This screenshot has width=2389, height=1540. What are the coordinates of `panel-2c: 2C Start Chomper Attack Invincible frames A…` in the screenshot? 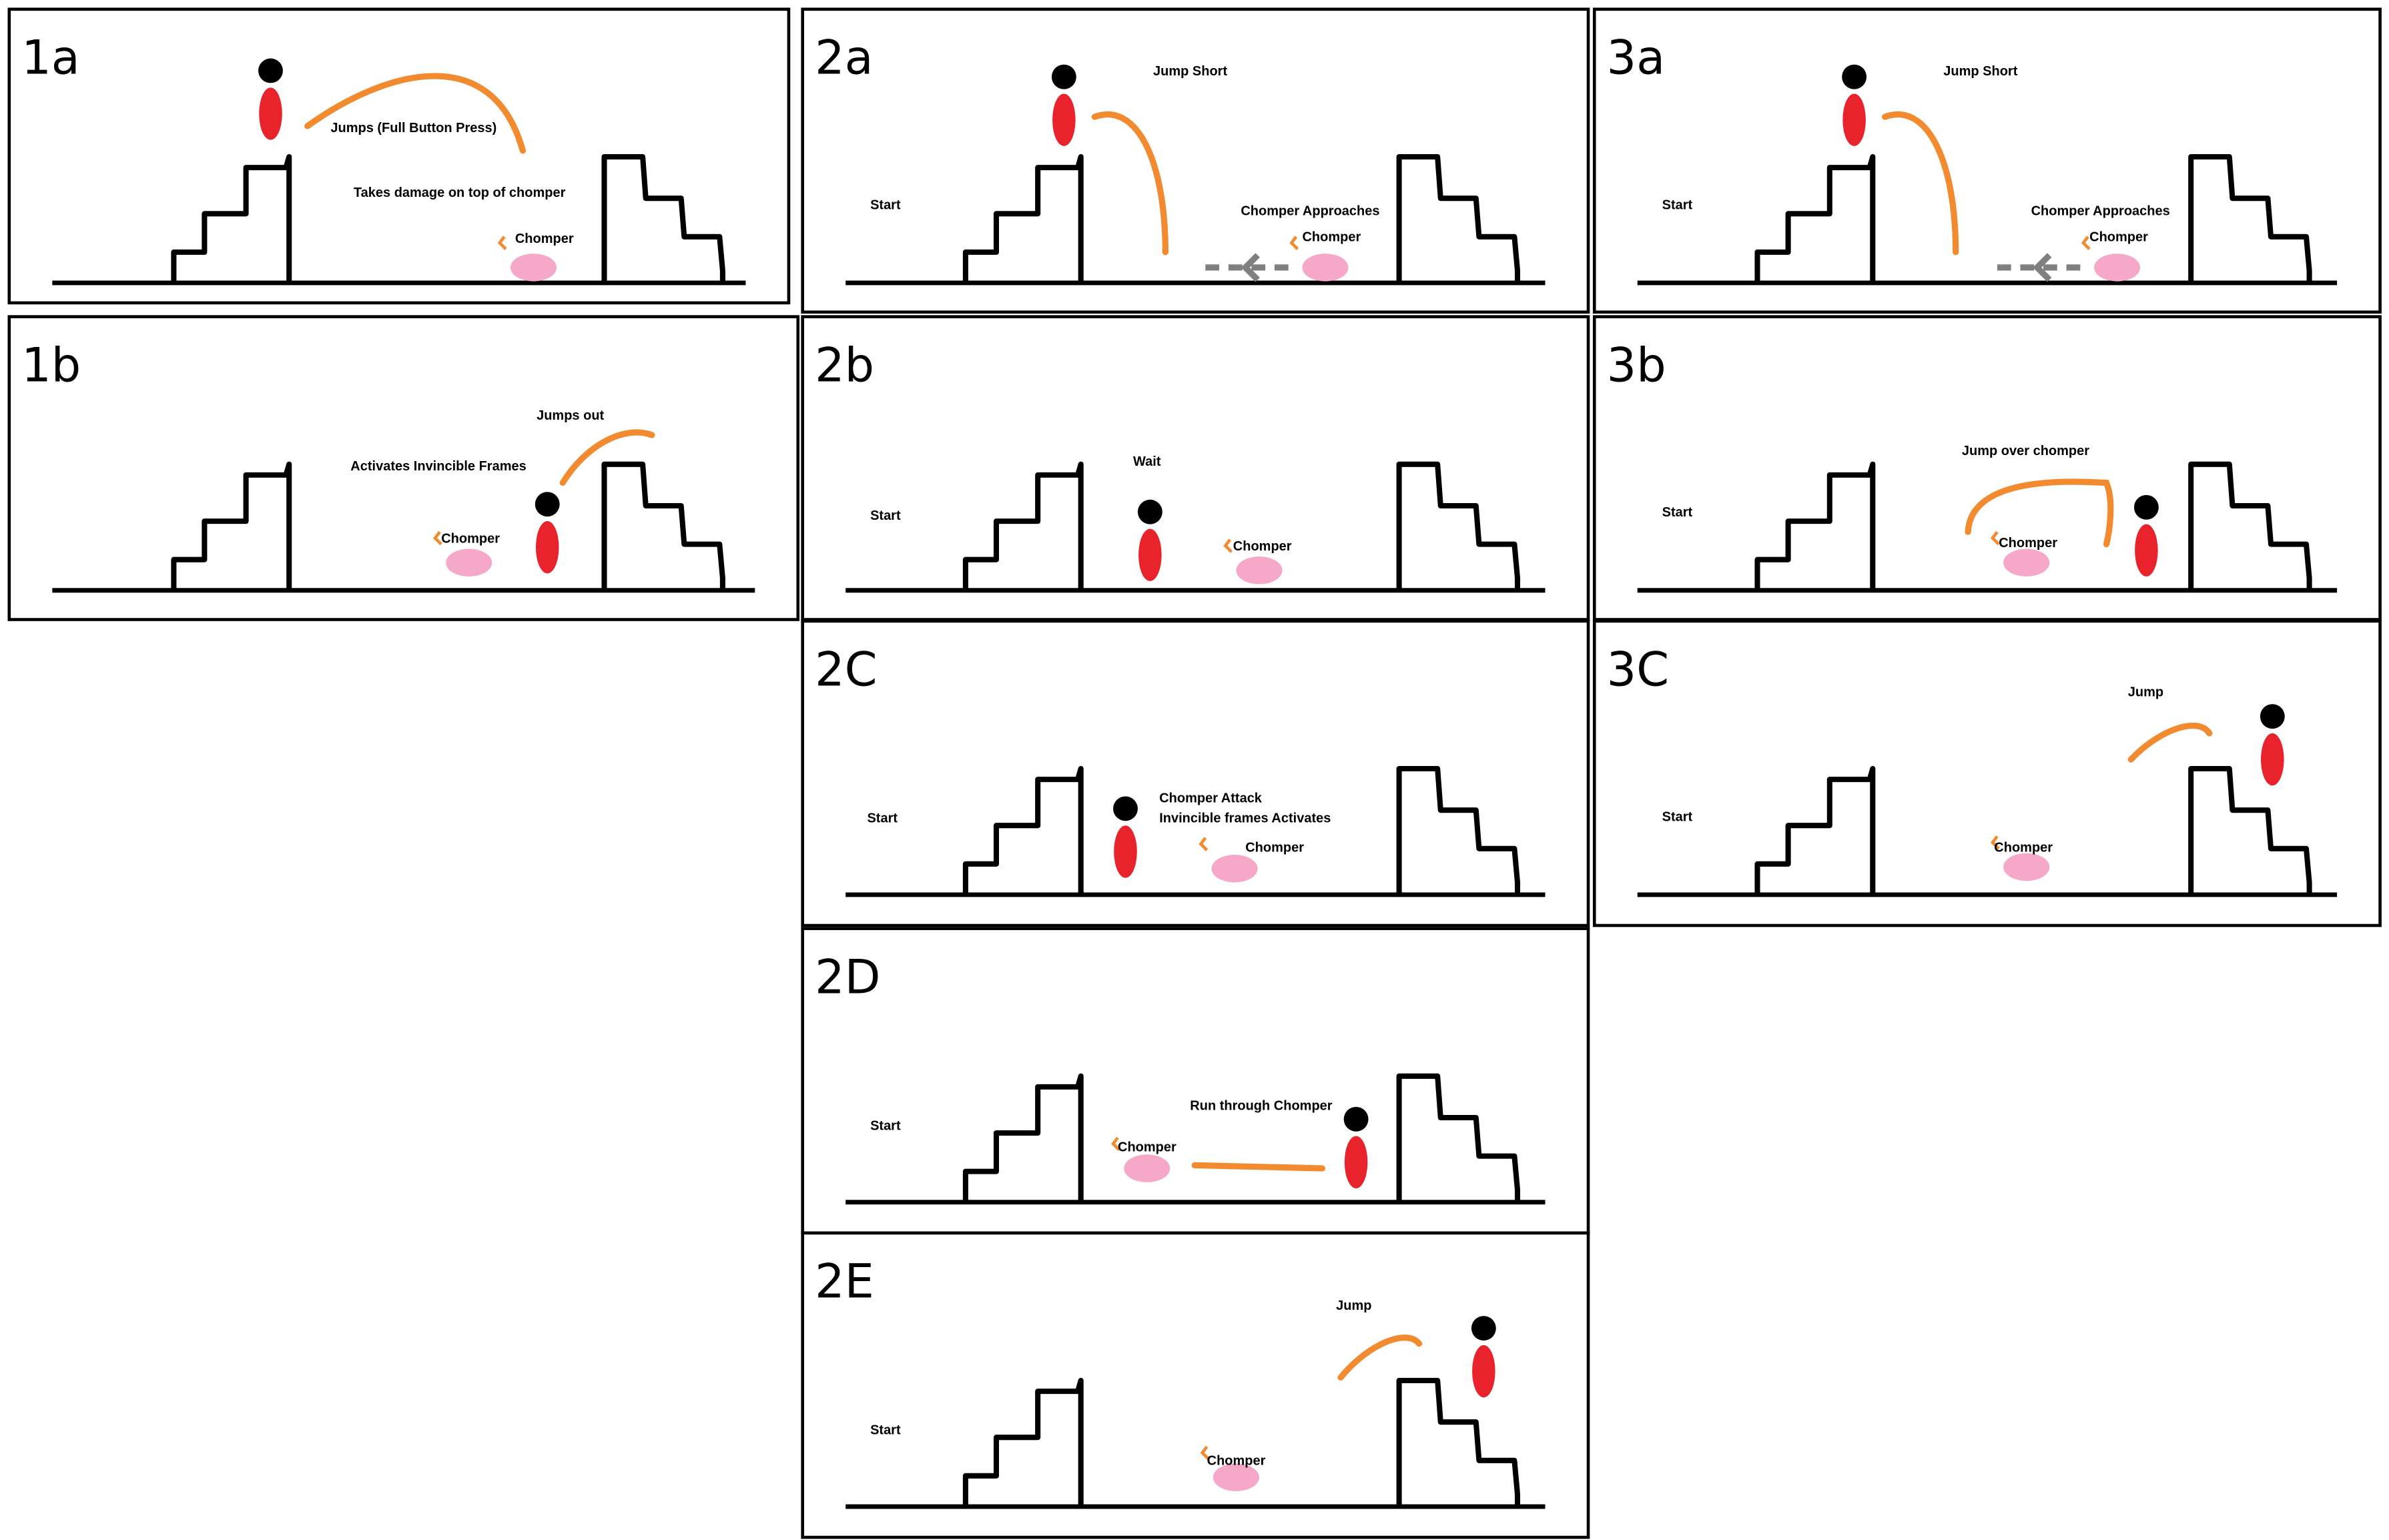 It's located at (1195, 773).